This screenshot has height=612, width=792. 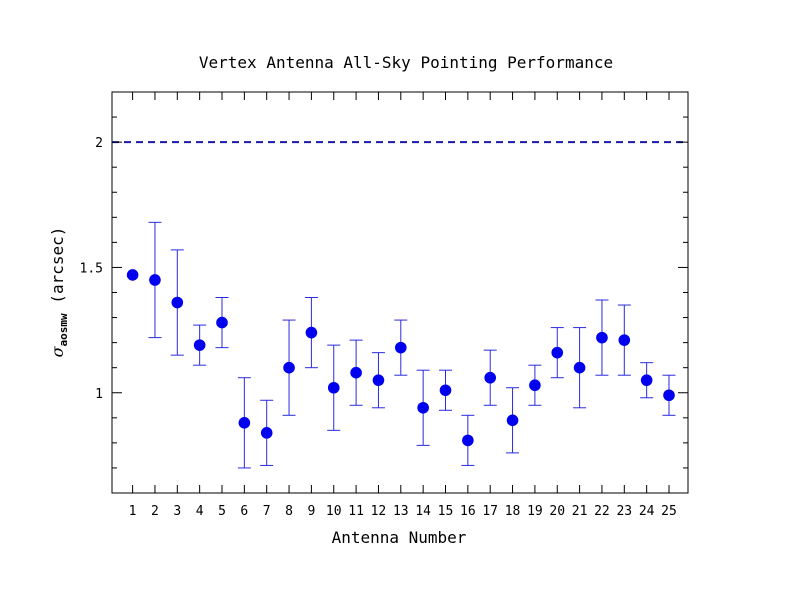 I want to click on y-tick-labels: 11.52, so click(x=91, y=269).